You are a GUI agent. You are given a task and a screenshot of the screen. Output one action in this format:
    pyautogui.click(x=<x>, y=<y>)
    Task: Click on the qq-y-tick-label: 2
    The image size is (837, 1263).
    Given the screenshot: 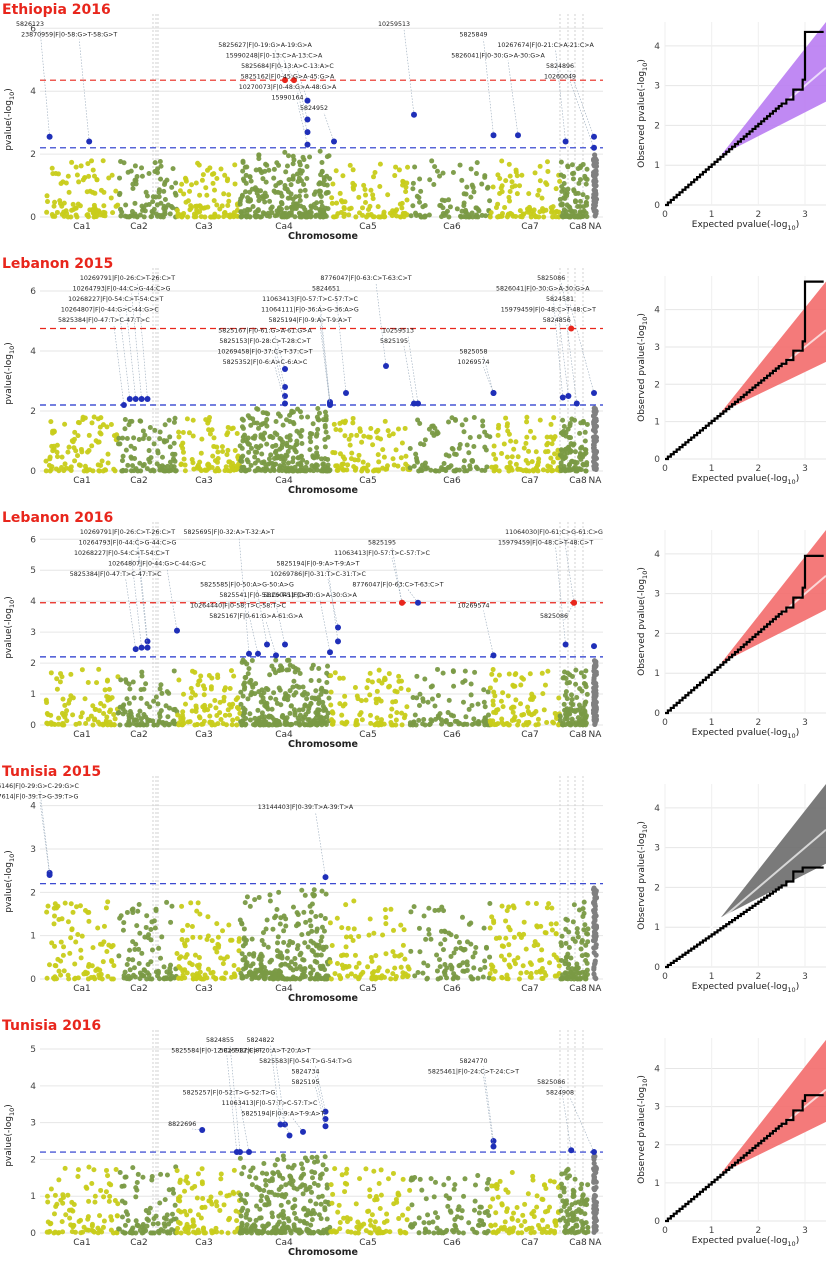 What is the action you would take?
    pyautogui.click(x=657, y=888)
    